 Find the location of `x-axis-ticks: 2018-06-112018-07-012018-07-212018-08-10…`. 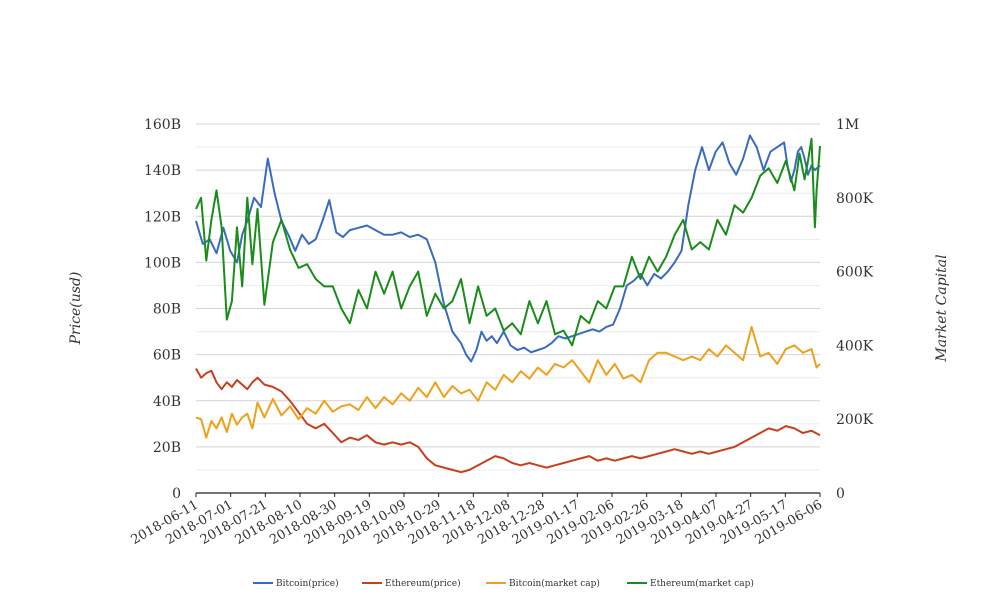

x-axis-ticks: 2018-06-112018-07-012018-07-212018-08-10… is located at coordinates (477, 520).